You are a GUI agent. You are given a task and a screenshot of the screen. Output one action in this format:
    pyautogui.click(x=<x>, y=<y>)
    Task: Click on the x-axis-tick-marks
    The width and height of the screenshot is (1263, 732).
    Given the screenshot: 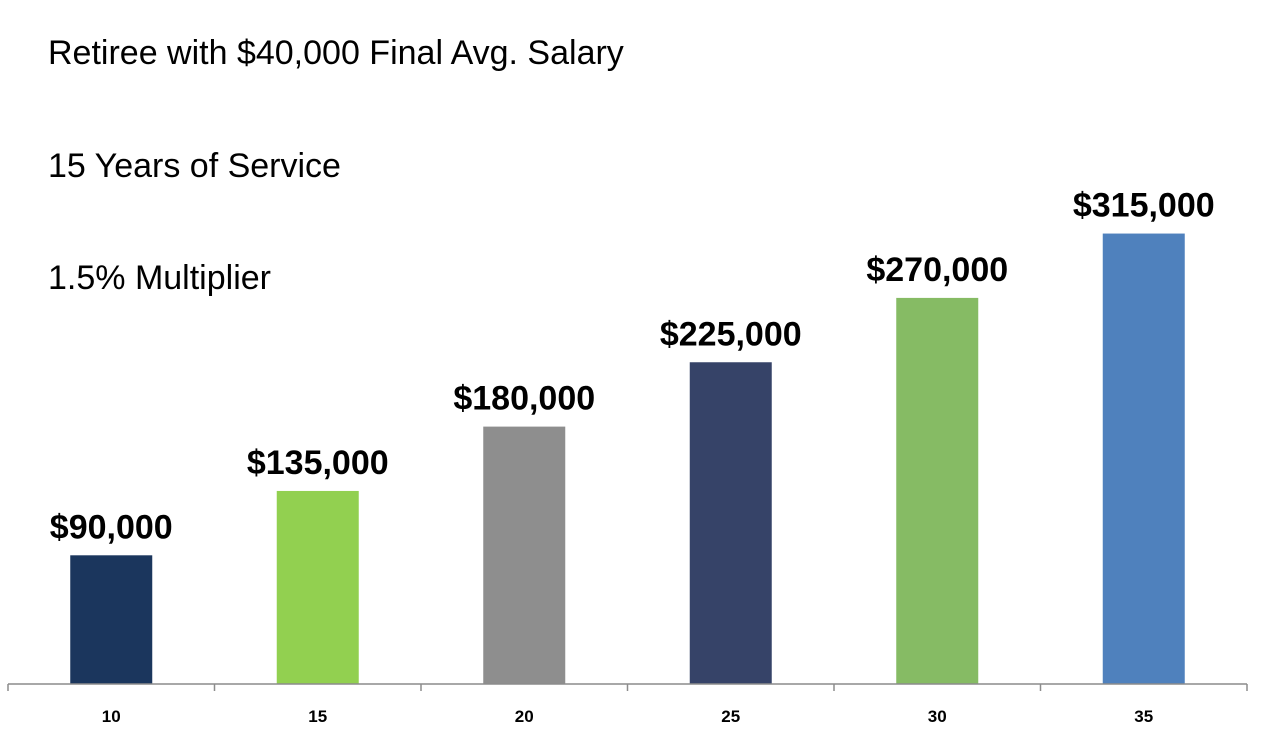 What is the action you would take?
    pyautogui.click(x=627, y=687)
    